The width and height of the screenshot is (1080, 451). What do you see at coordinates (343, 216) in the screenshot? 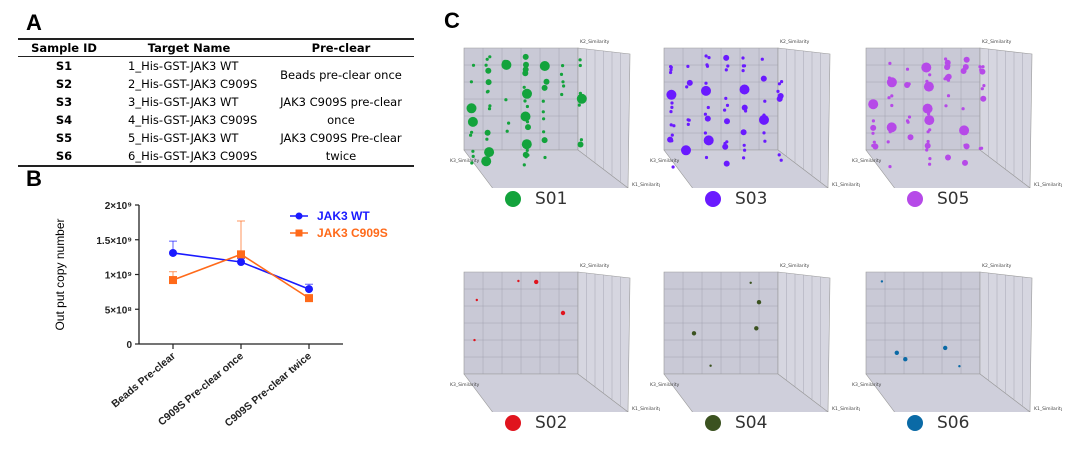
I see `legend-label-wt: JAK3 WT` at bounding box center [343, 216].